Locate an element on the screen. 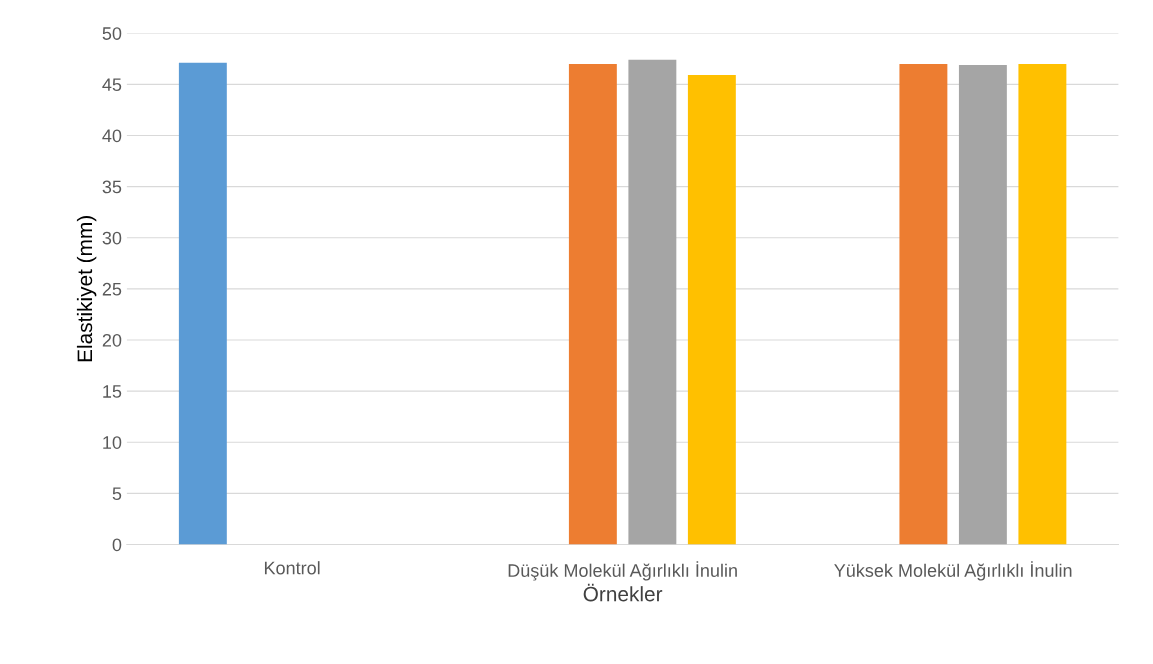  y-tick-label: 20 is located at coordinates (112, 340).